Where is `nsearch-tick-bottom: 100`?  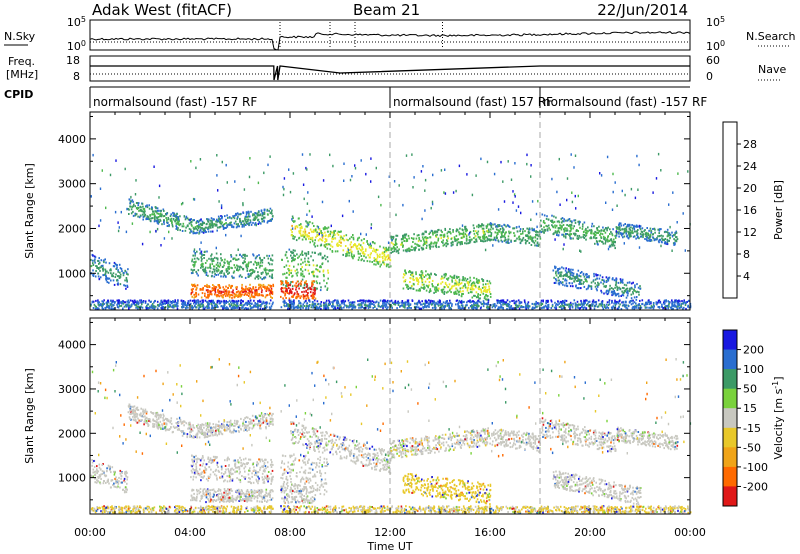 nsearch-tick-bottom: 100 is located at coordinates (715, 46).